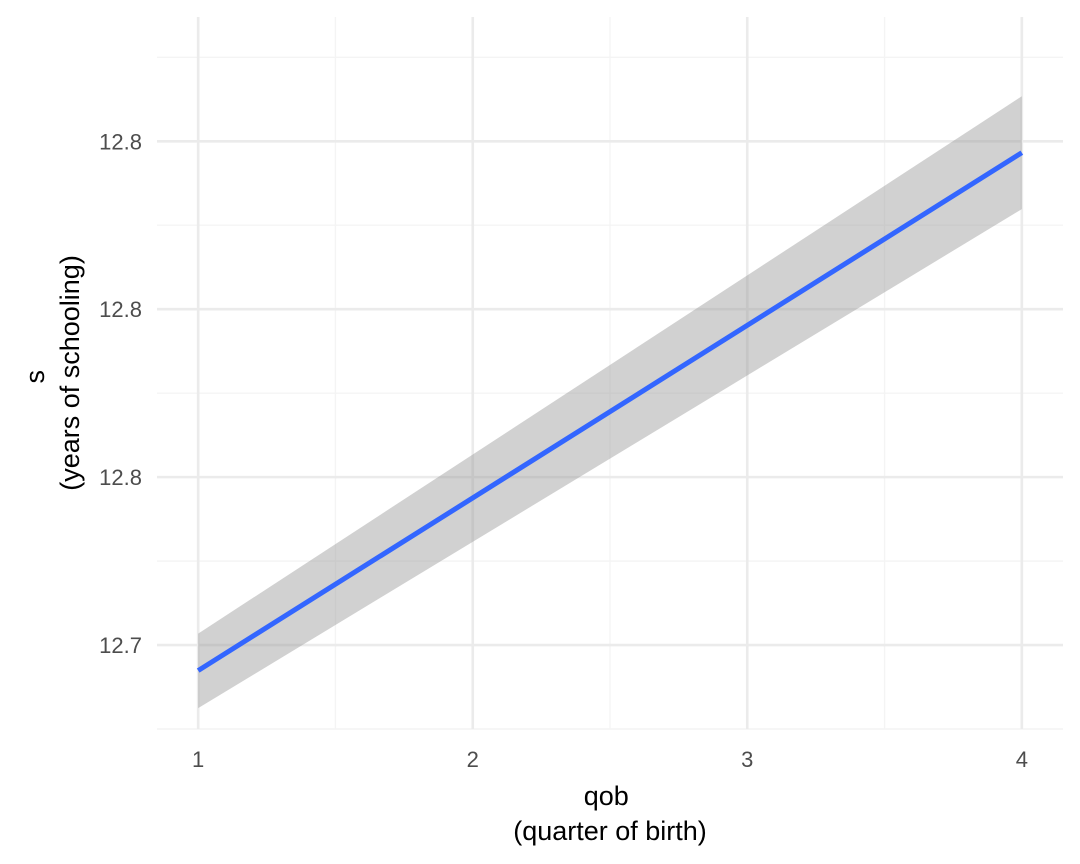  I want to click on x-tick-label: 2, so click(473, 759).